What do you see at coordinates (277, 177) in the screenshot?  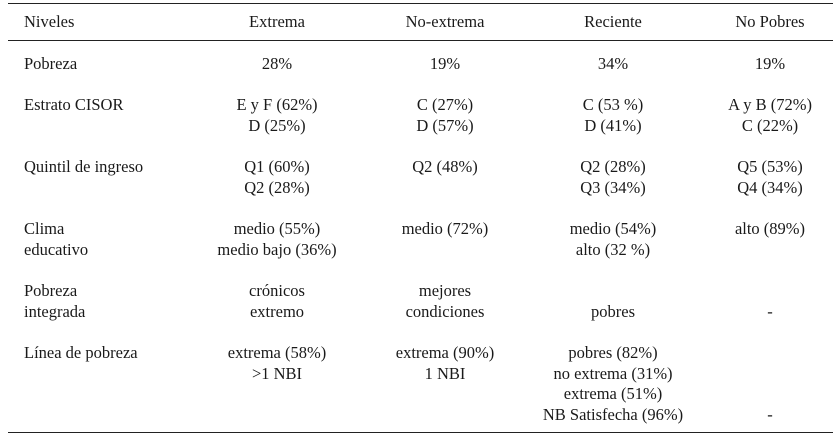 I see `cell-extrema: Q1 (60%) Q2 (28%)` at bounding box center [277, 177].